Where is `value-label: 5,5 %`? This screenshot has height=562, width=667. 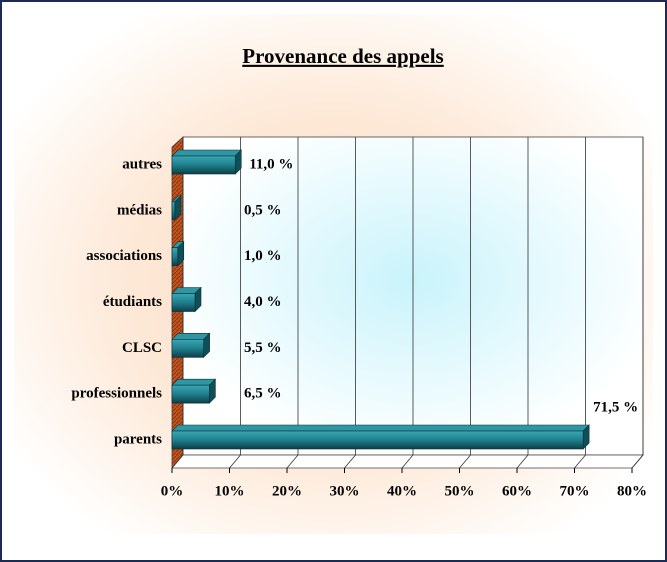
value-label: 5,5 % is located at coordinates (263, 348).